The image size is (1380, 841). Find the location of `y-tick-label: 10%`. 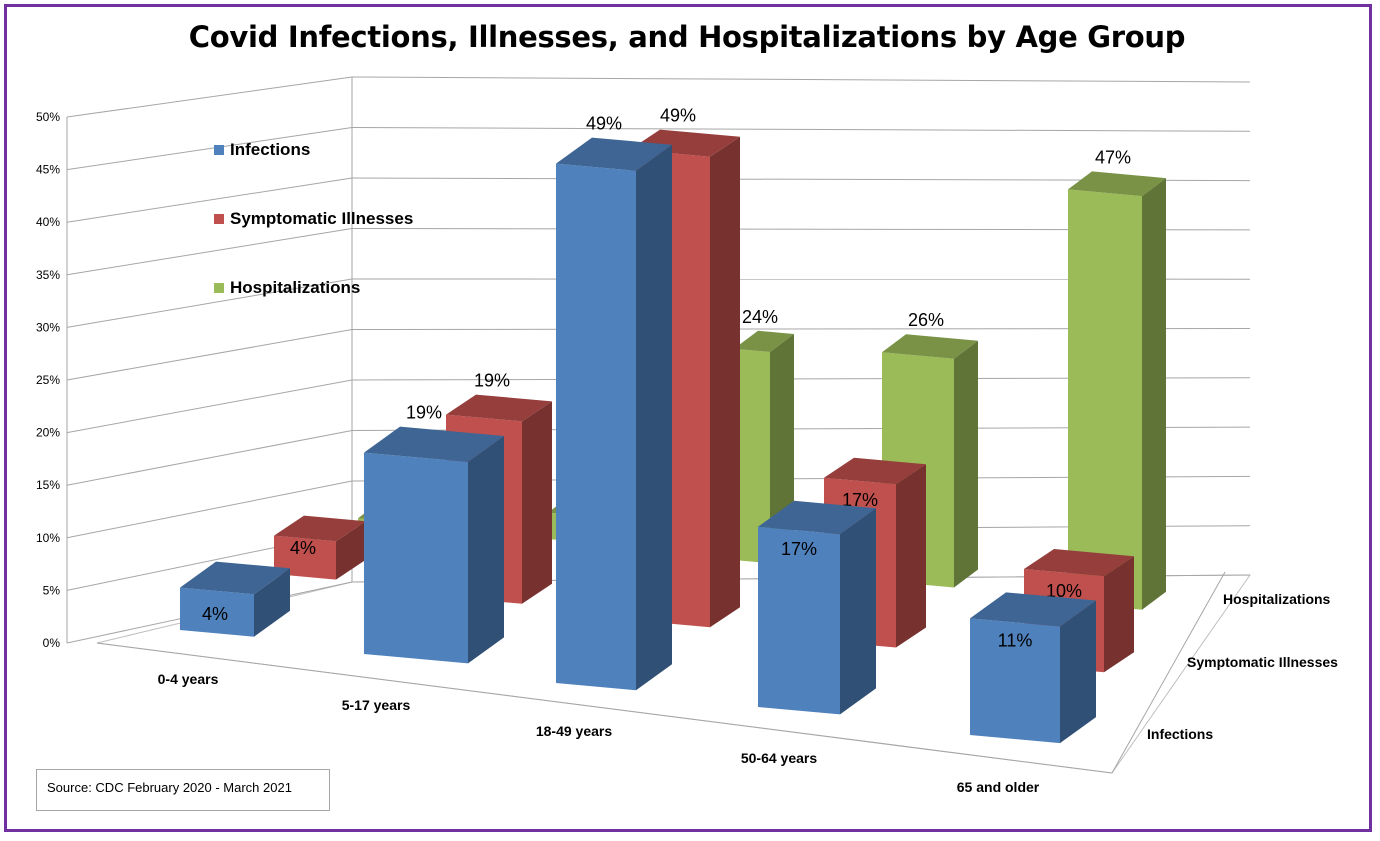

y-tick-label: 10% is located at coordinates (48, 538).